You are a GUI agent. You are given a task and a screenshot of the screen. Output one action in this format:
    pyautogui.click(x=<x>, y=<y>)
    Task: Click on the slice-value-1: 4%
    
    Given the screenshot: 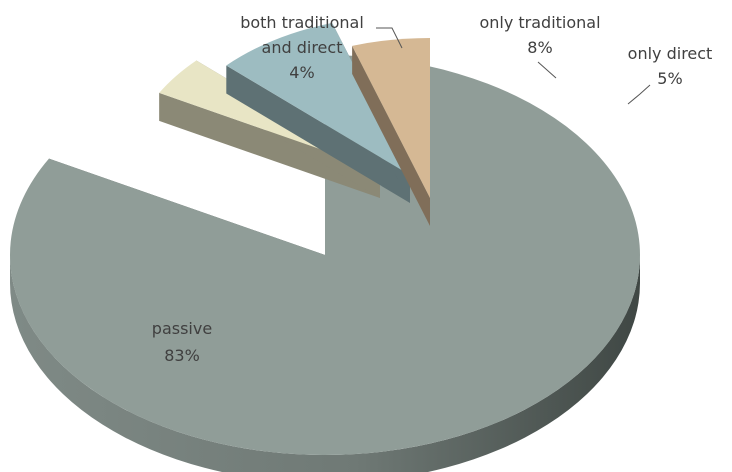 What is the action you would take?
    pyautogui.click(x=301, y=72)
    